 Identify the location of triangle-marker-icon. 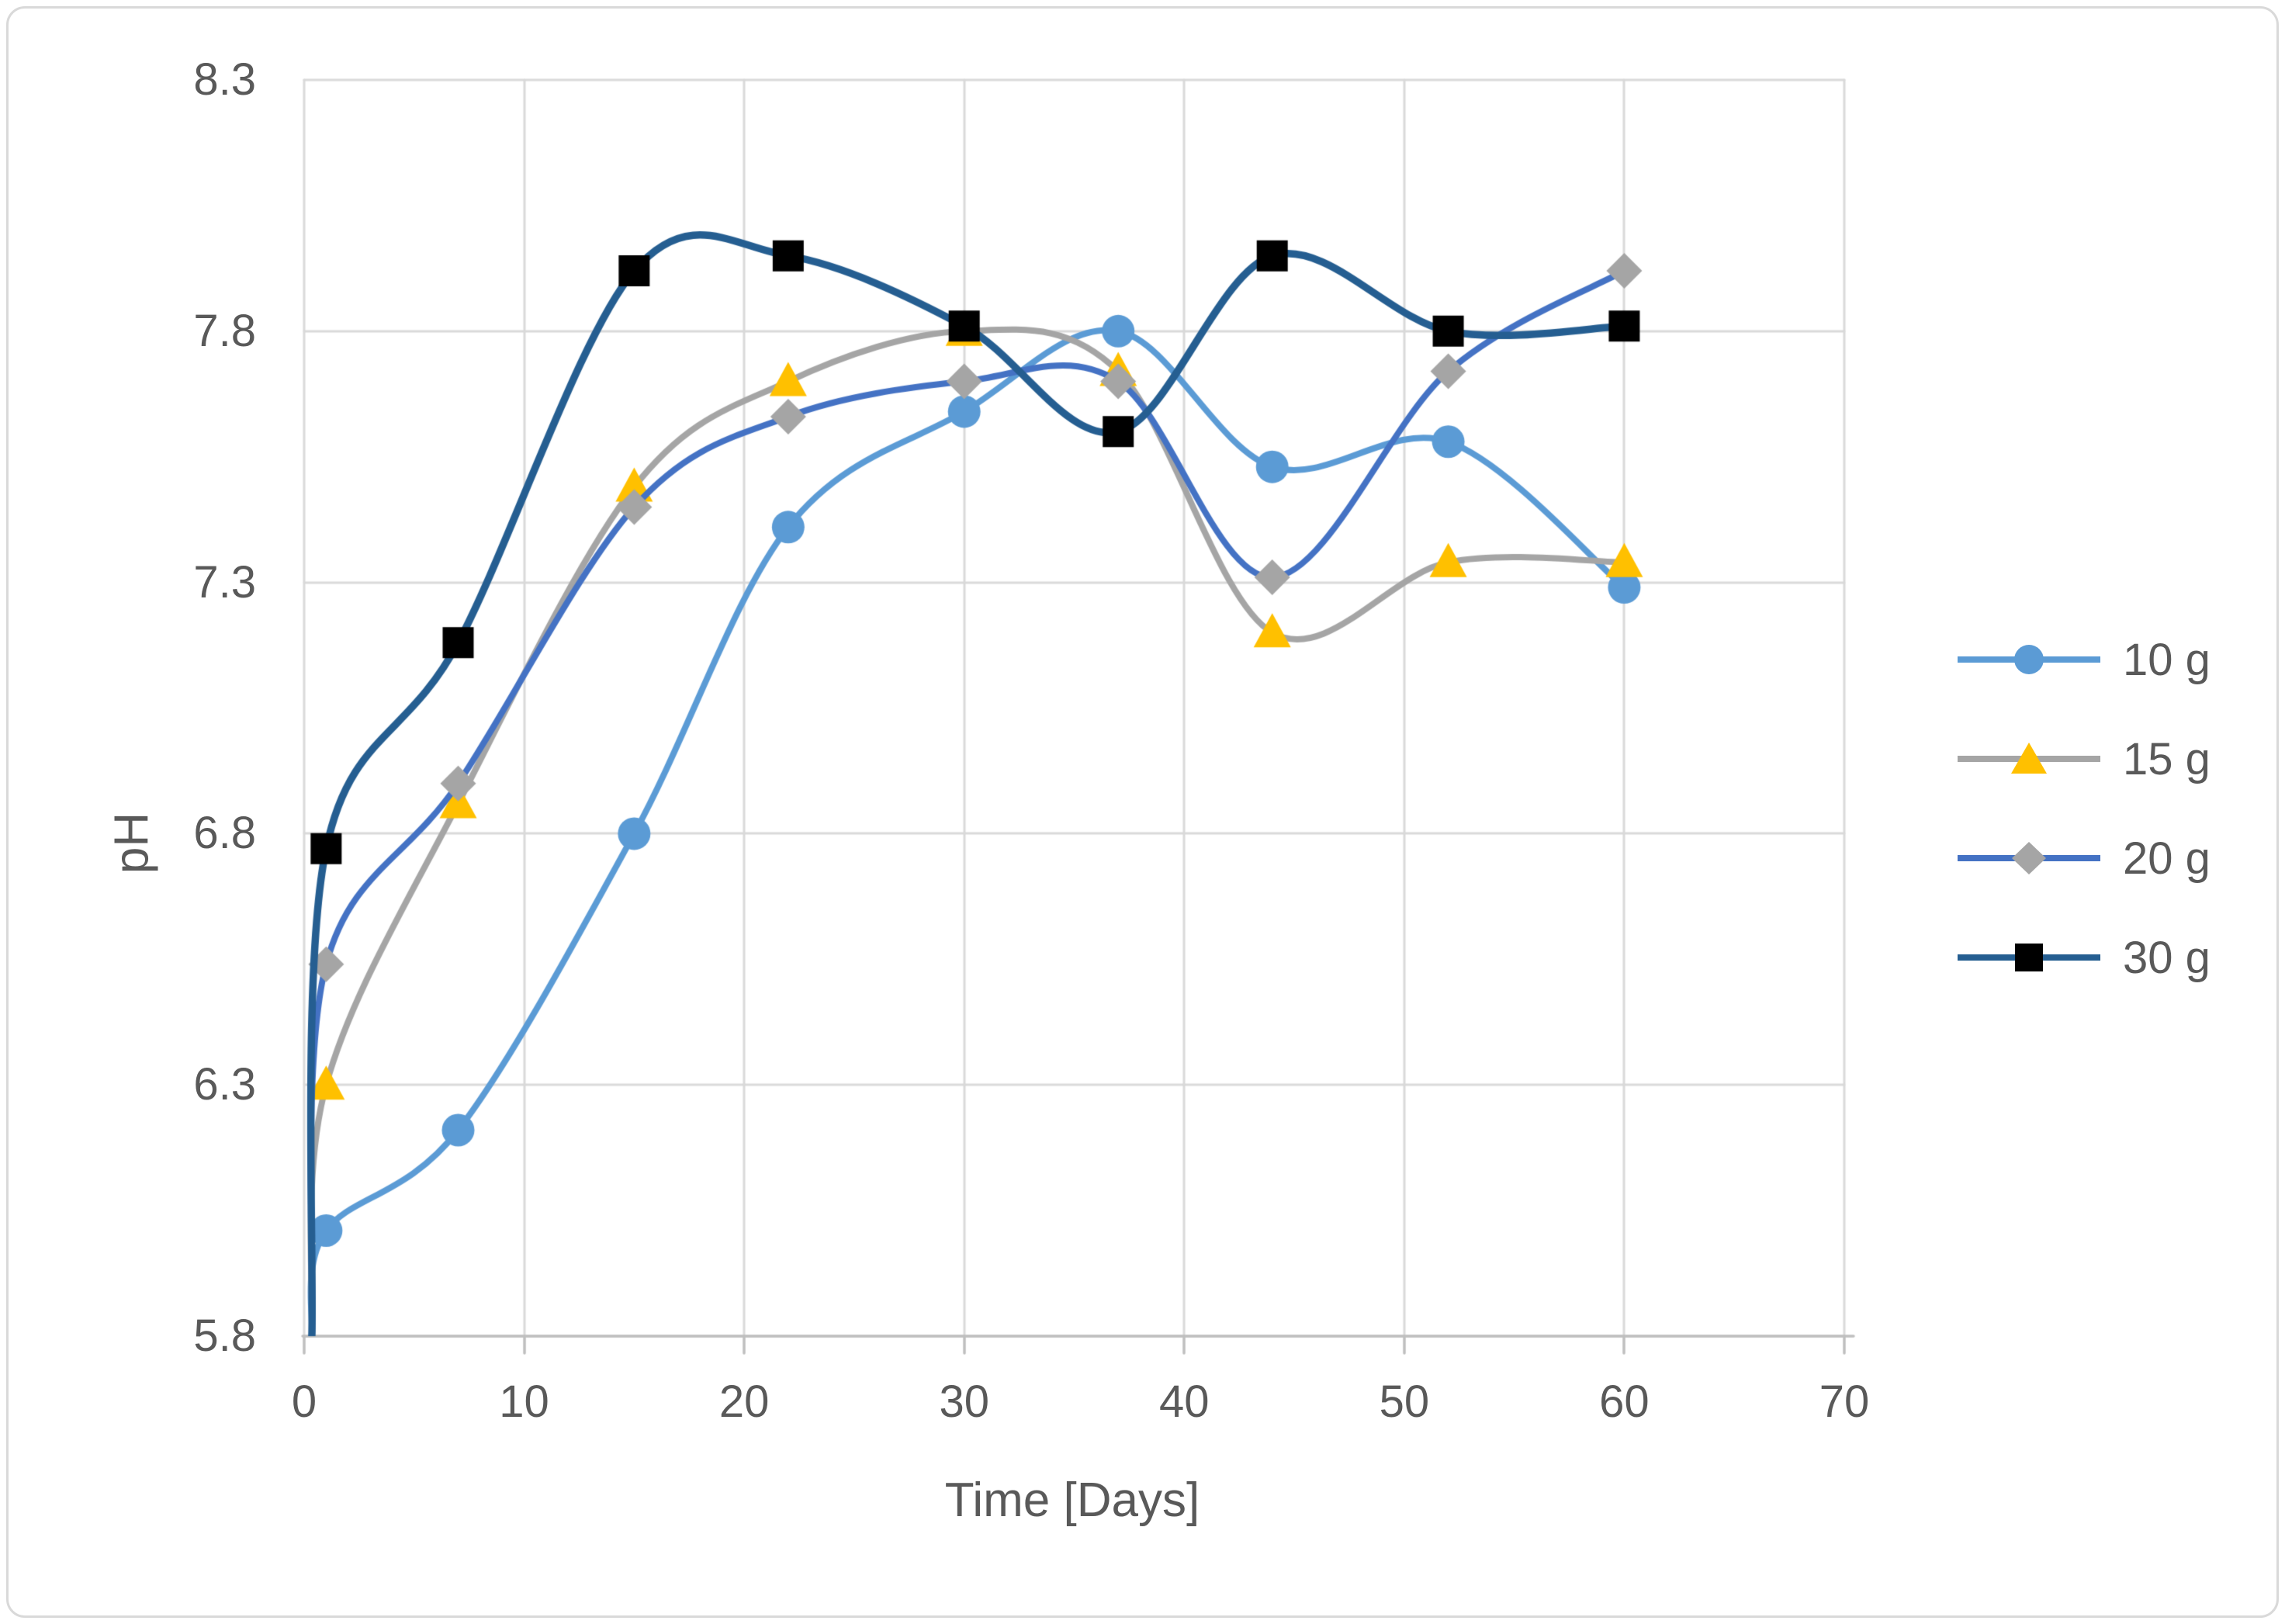
(2029, 758).